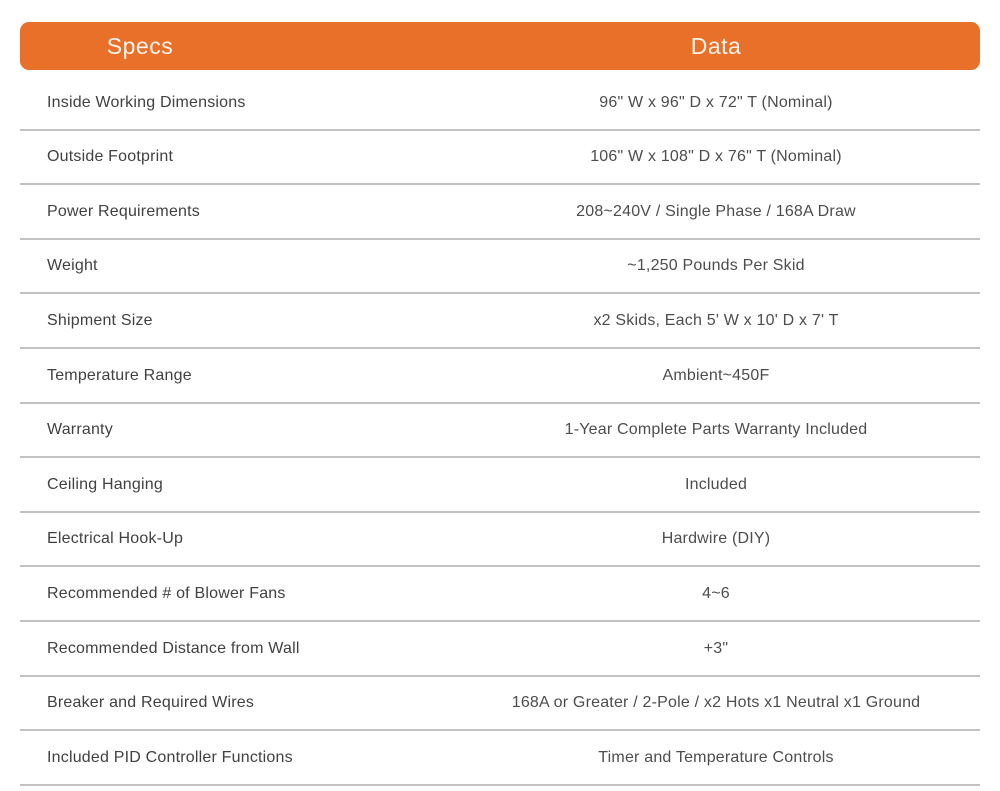 This screenshot has height=791, width=1000. I want to click on spec-label: Warranty, so click(80, 430).